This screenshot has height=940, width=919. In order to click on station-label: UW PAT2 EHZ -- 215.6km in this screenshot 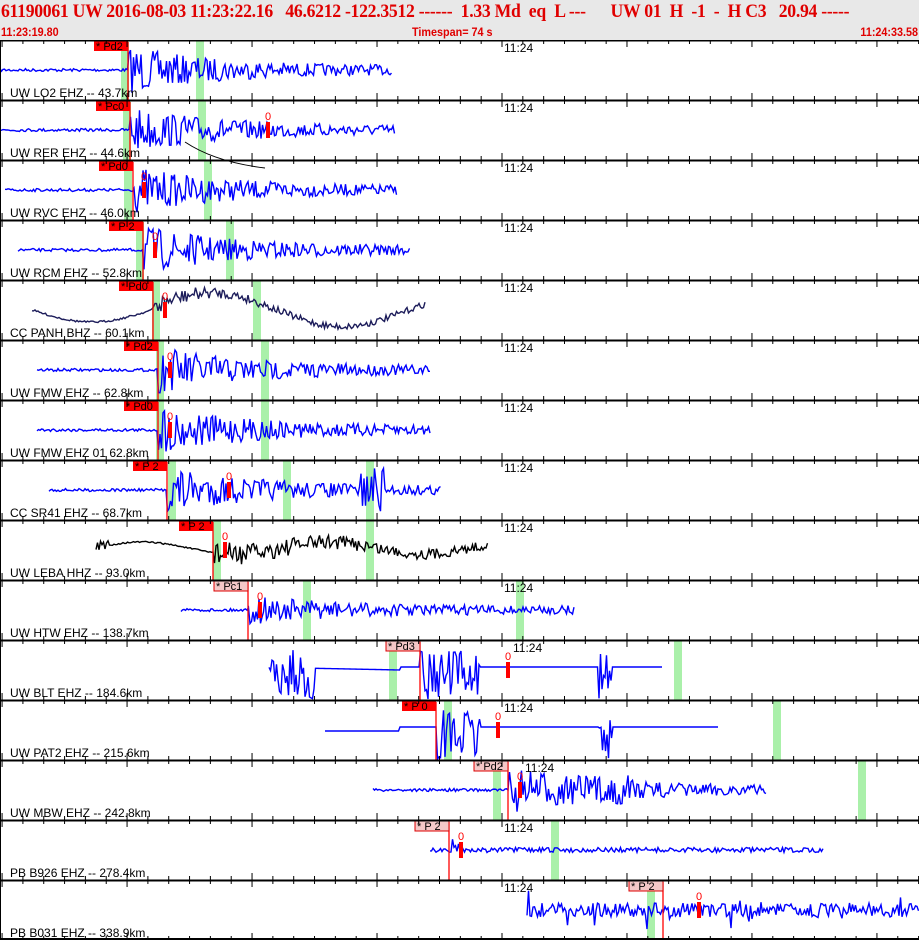, I will do `click(80, 753)`.